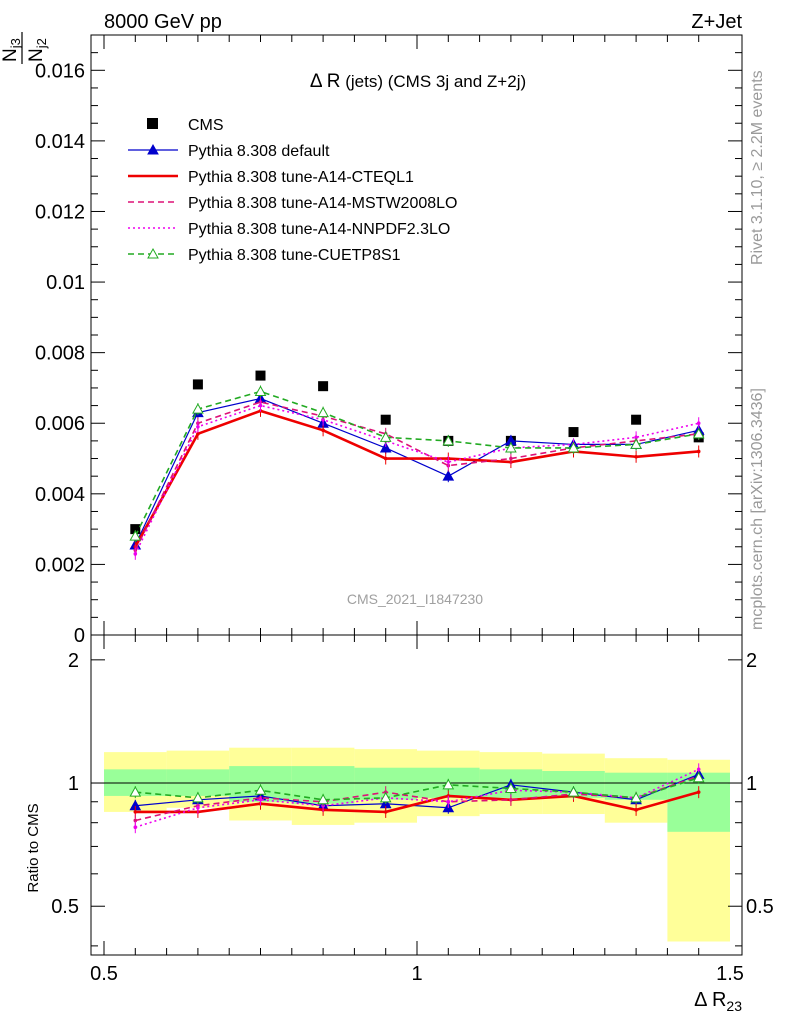 The width and height of the screenshot is (786, 1024). Describe the element at coordinates (60, 565) in the screenshot. I see `y-tick-label: 0.002` at that location.